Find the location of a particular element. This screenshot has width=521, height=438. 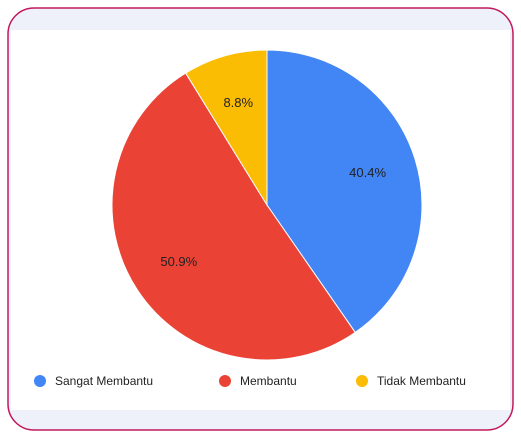

slice-label: 50.9% is located at coordinates (178, 261).